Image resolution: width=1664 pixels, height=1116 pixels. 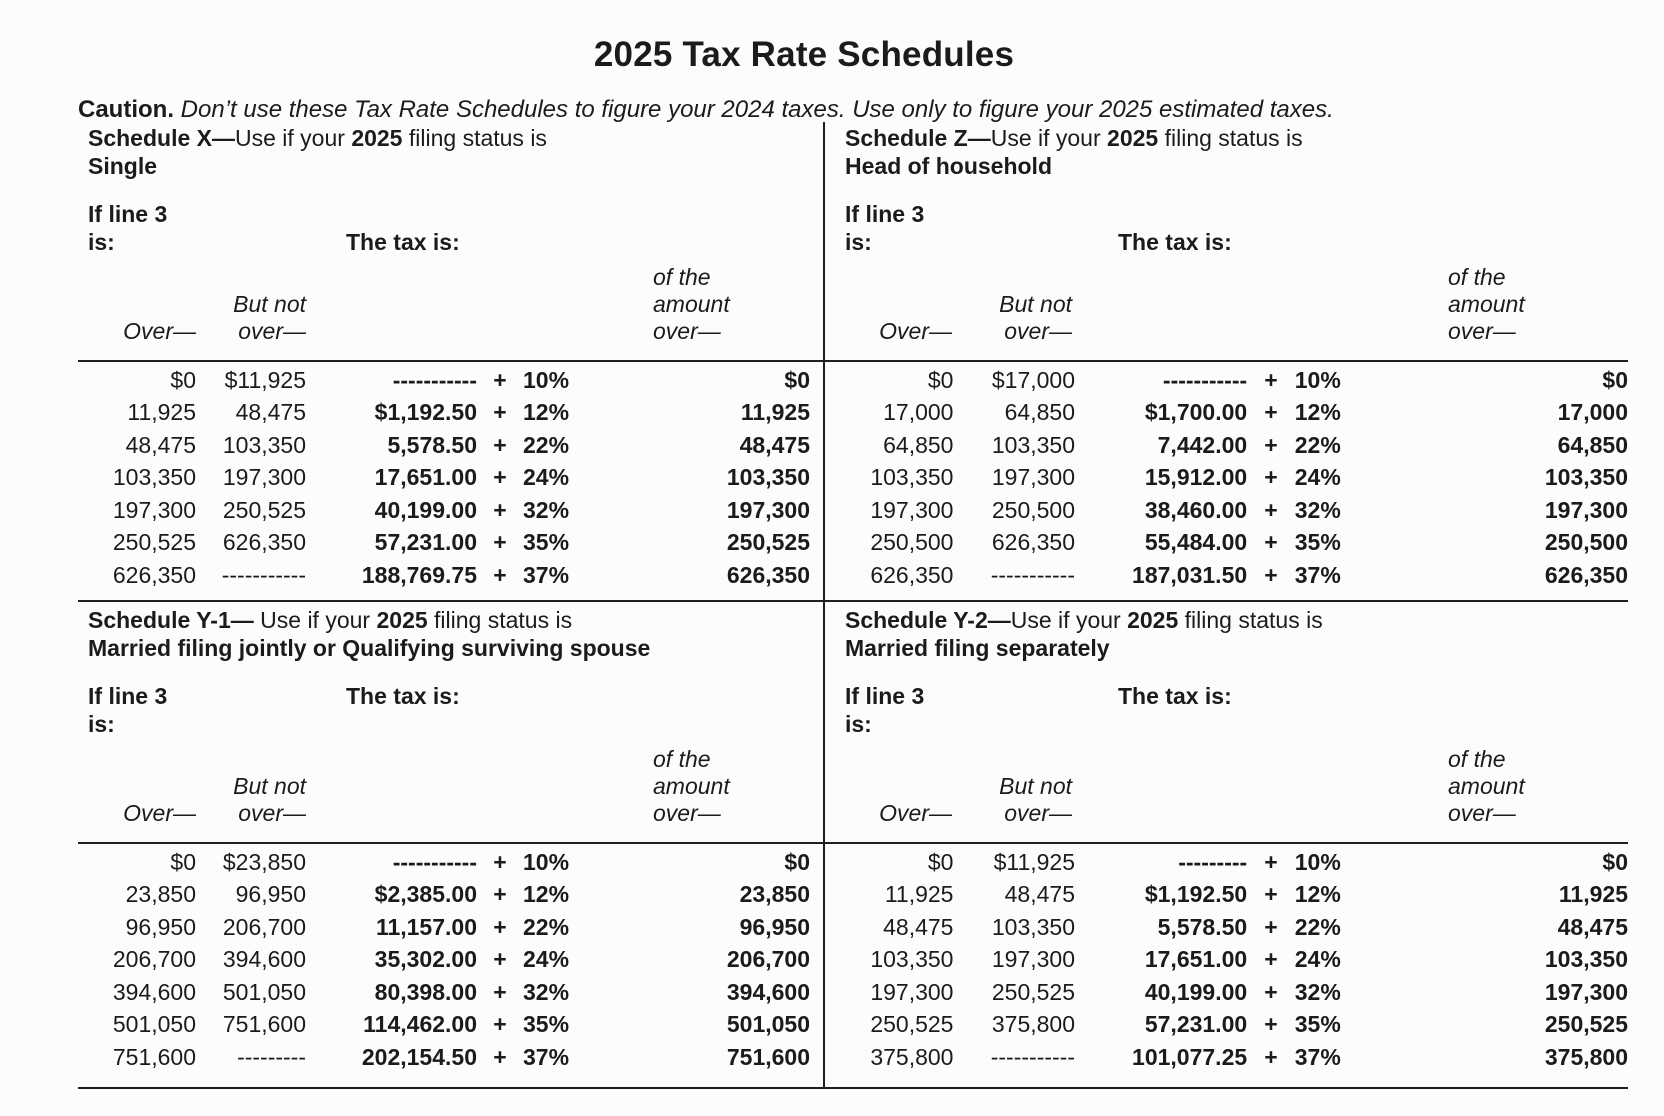 I want to click on table-row: 23,850 96,950 $2,385.00 +12% 23,850, so click(x=444, y=895).